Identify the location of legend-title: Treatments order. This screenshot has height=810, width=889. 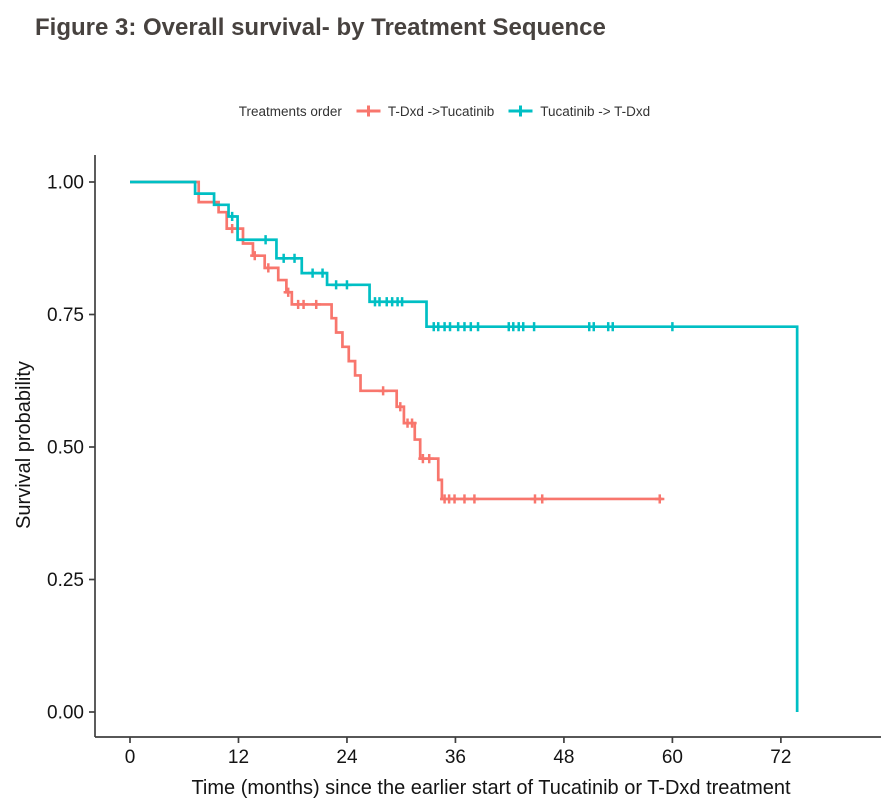
(290, 111).